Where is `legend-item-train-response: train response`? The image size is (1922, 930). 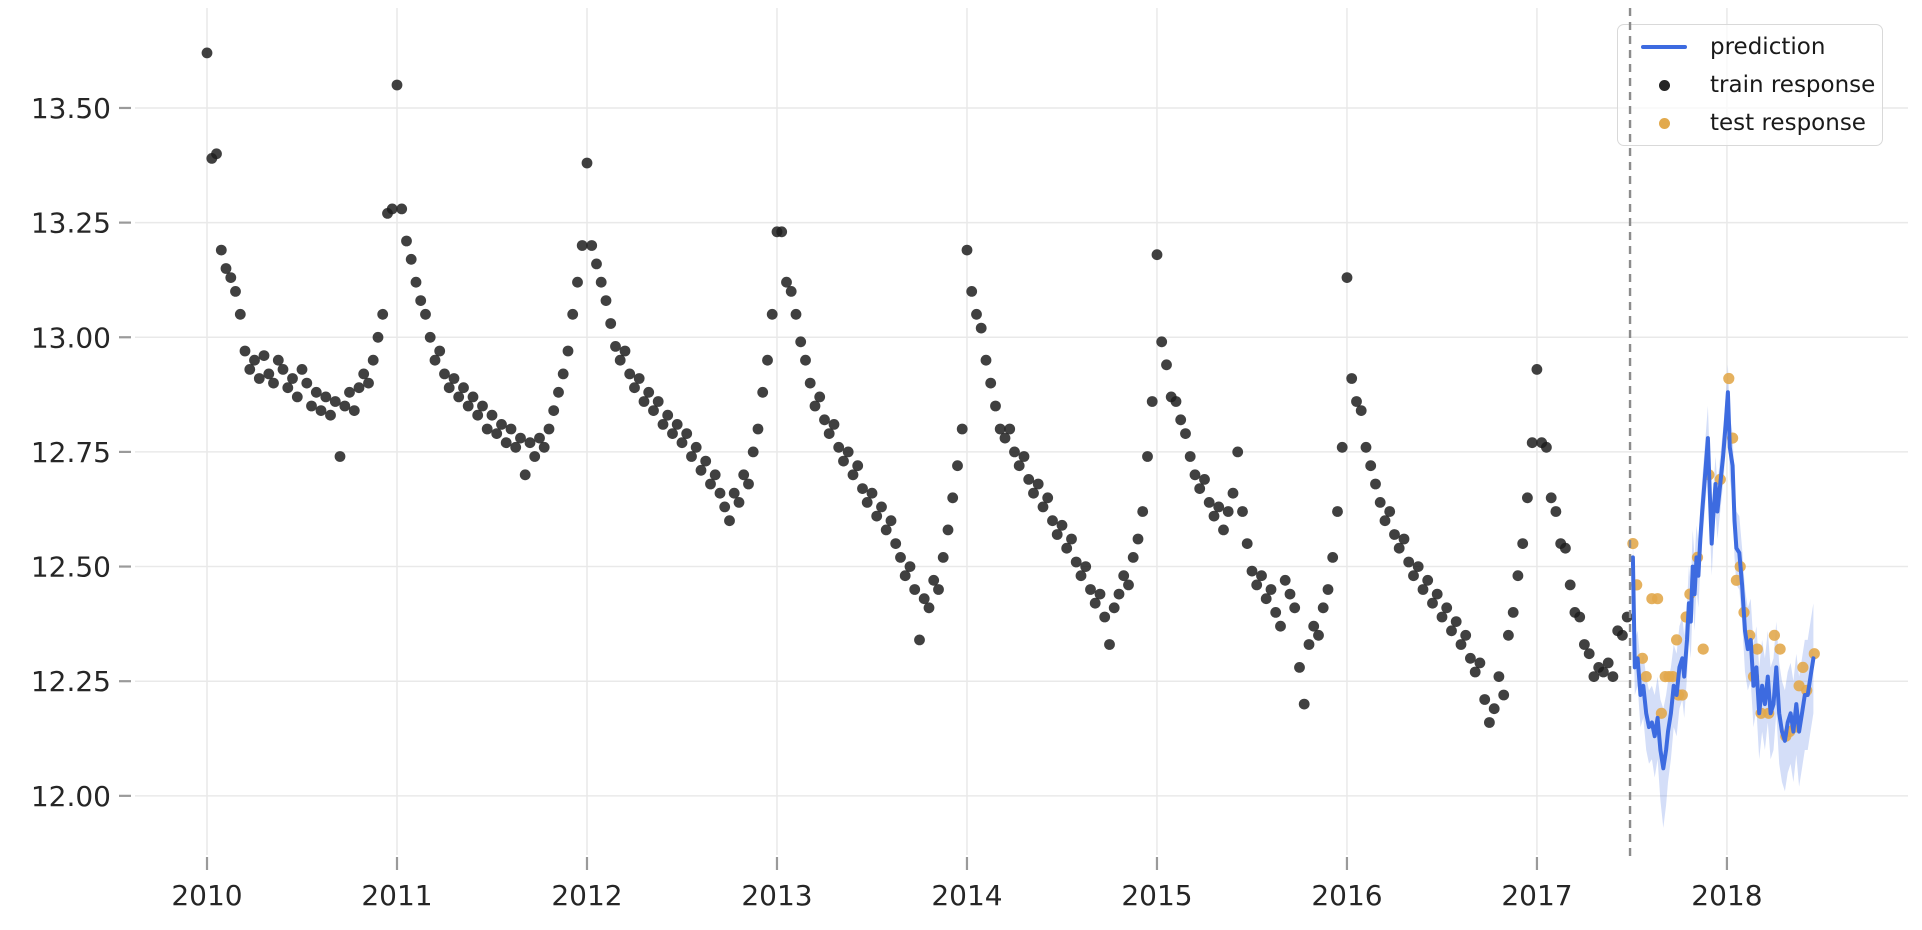
legend-item-train-response: train response is located at coordinates (1750, 85).